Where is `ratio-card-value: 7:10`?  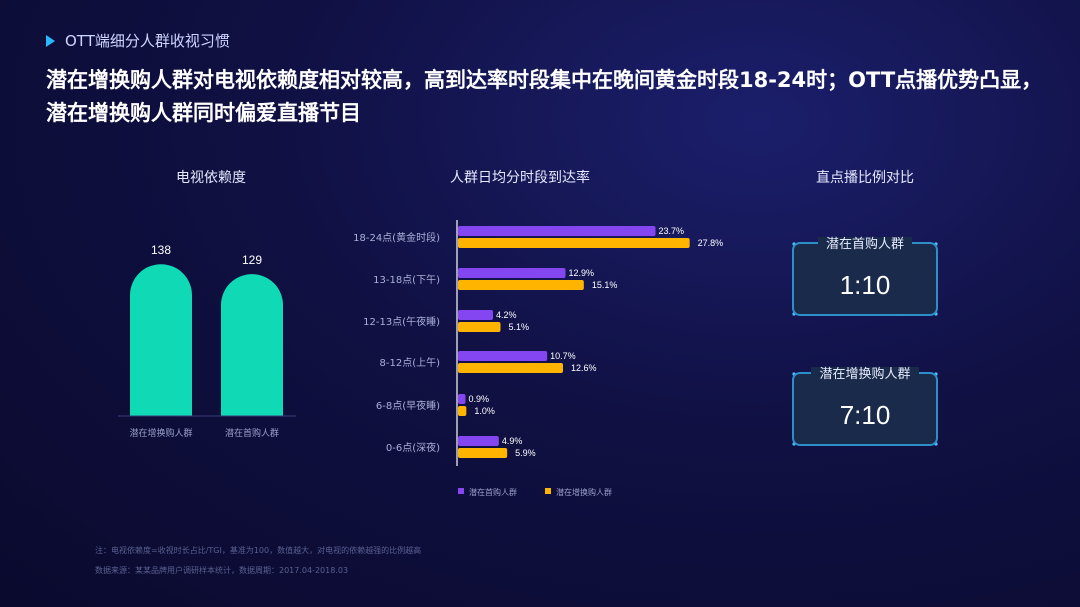
ratio-card-value: 7:10 is located at coordinates (865, 415).